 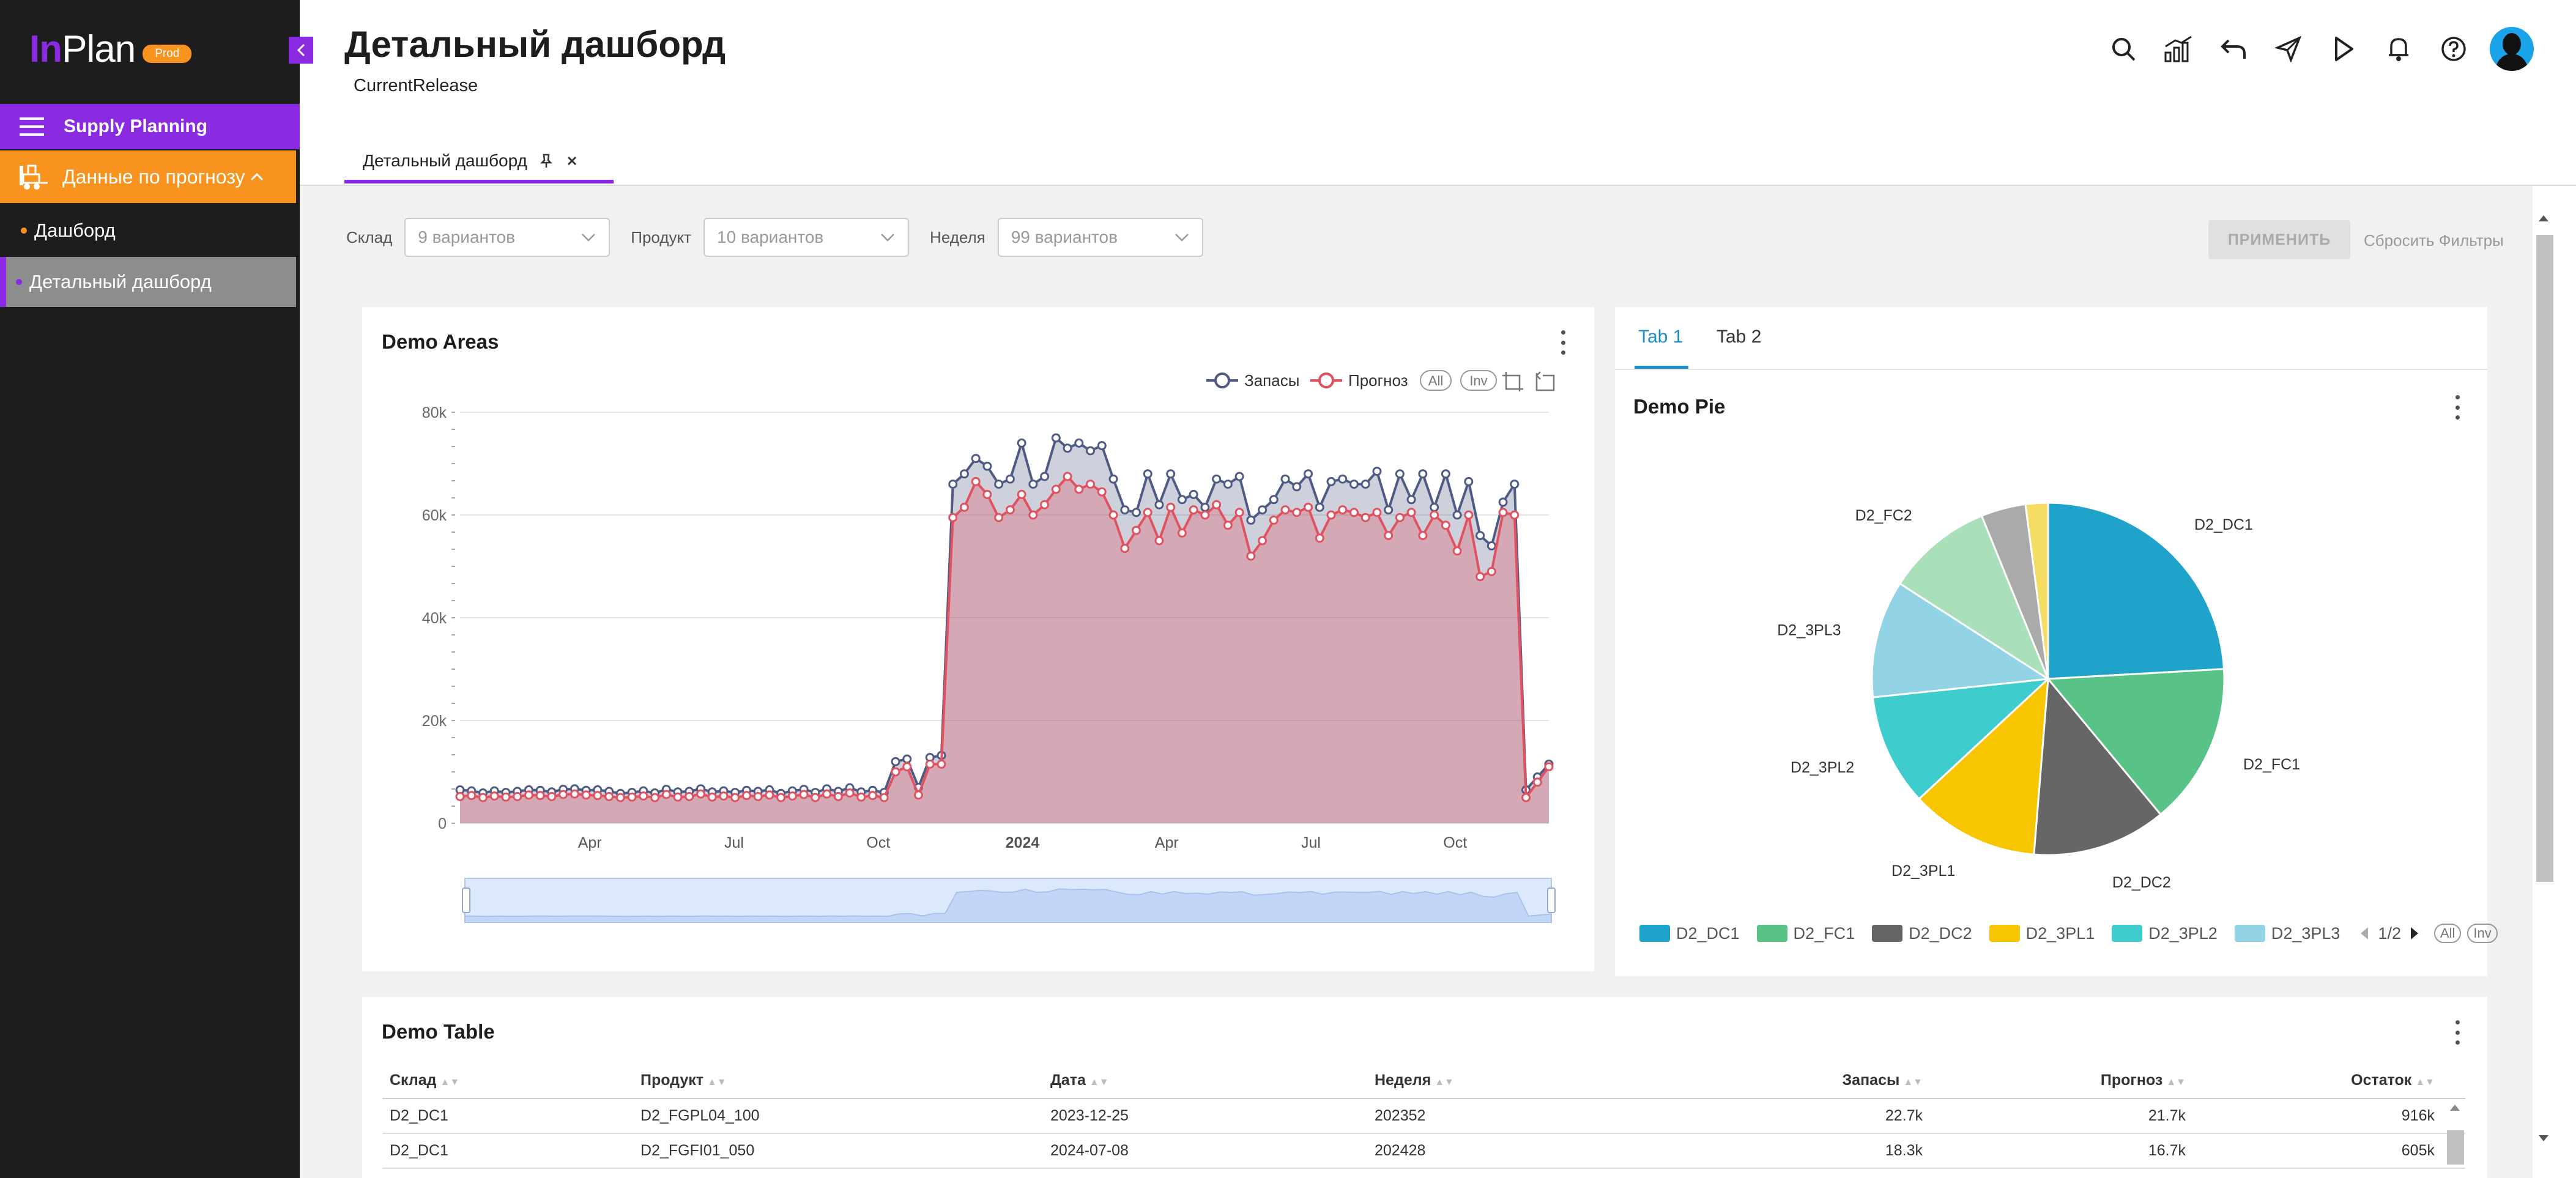 What do you see at coordinates (887, 238) in the screenshot?
I see `chevron-down-icon` at bounding box center [887, 238].